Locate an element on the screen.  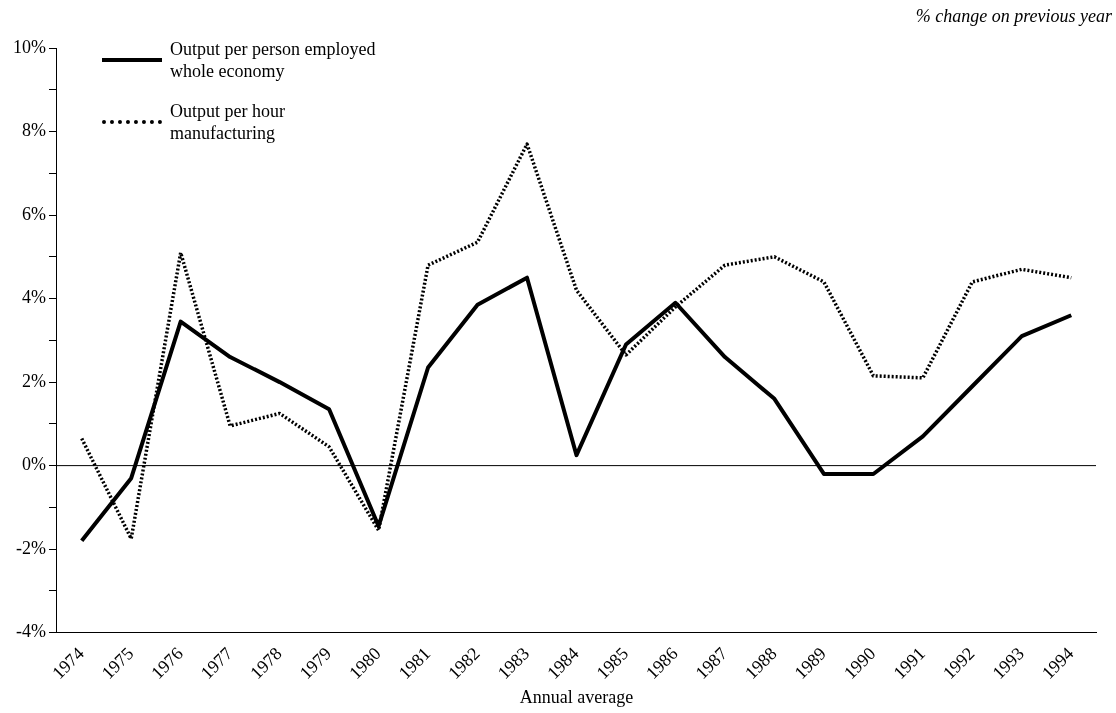
legend-label: Output per hour manufacturing is located at coordinates (227, 122).